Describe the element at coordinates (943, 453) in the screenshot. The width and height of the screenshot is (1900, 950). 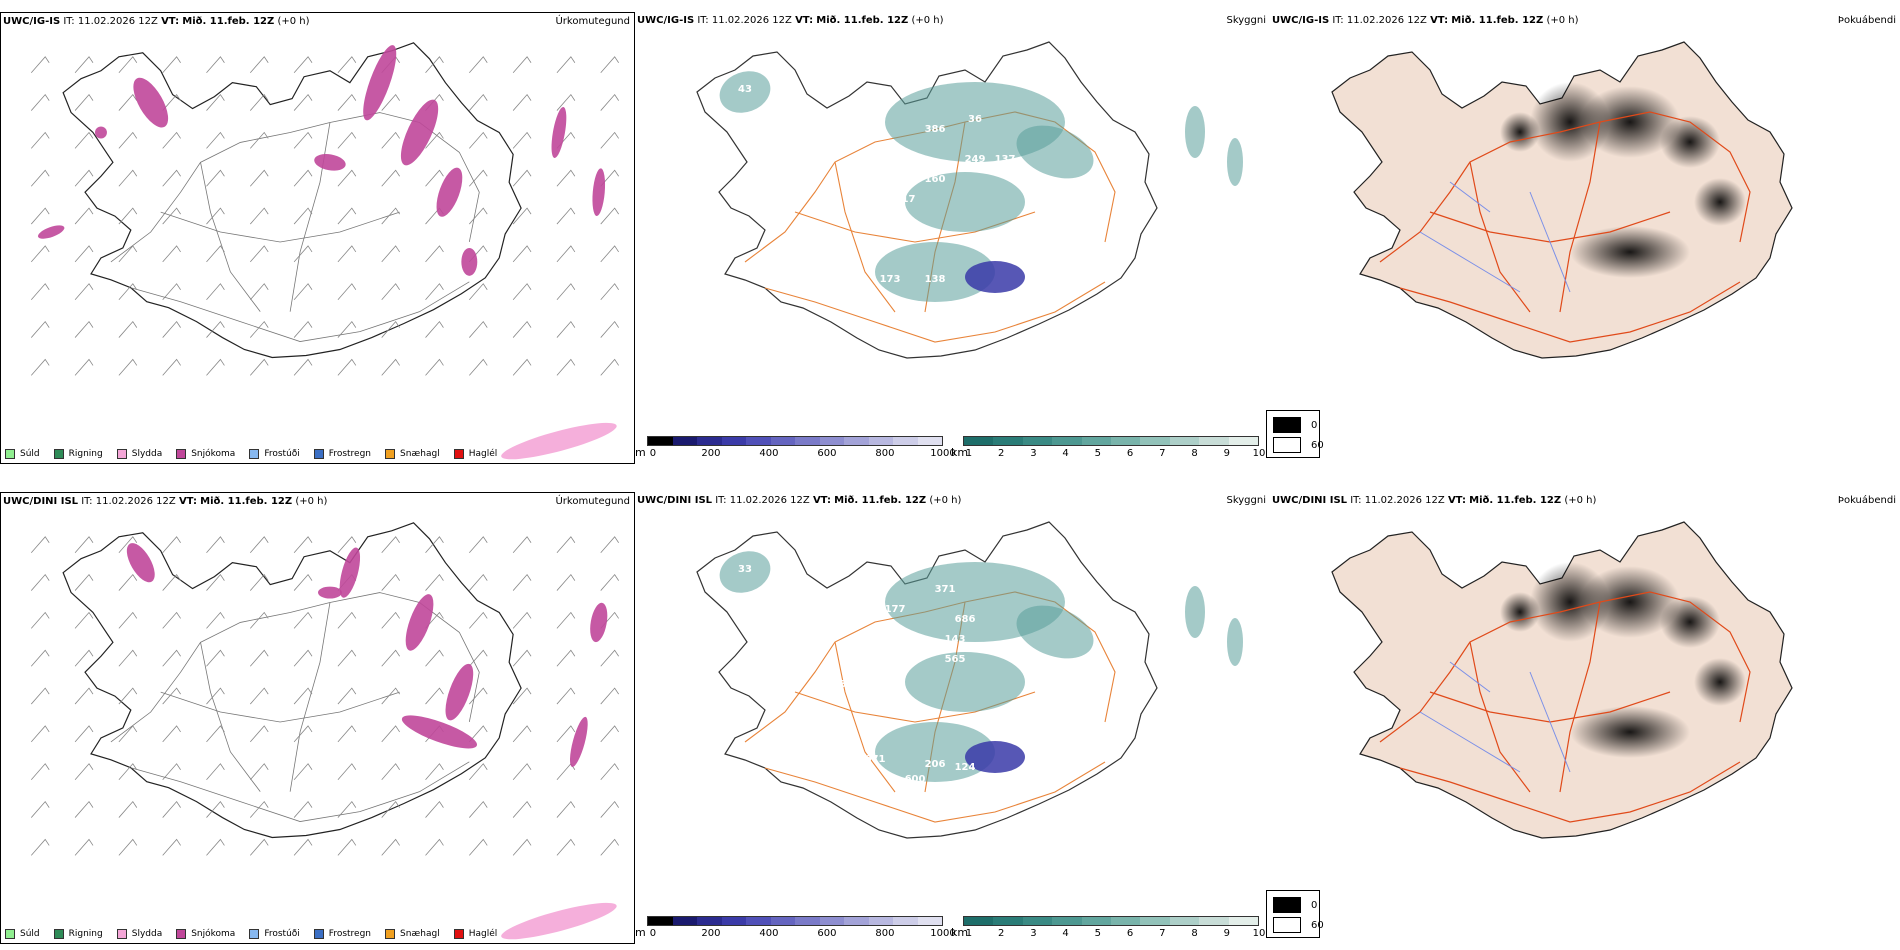
I see `colorbar-tick: 1000` at that location.